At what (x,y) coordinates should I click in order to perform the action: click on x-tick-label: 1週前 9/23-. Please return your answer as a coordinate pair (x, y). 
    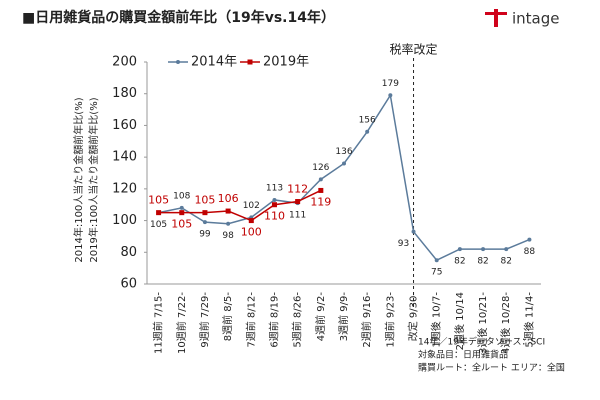
    Looking at the image, I should click on (389, 320).